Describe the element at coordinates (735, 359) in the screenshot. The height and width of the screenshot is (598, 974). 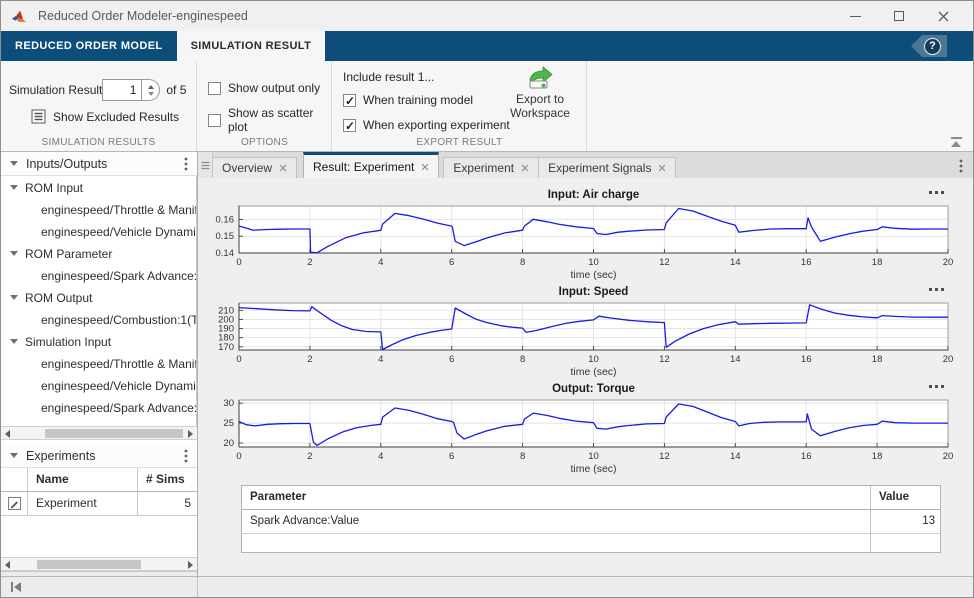
I see `svg-text: 14` at that location.